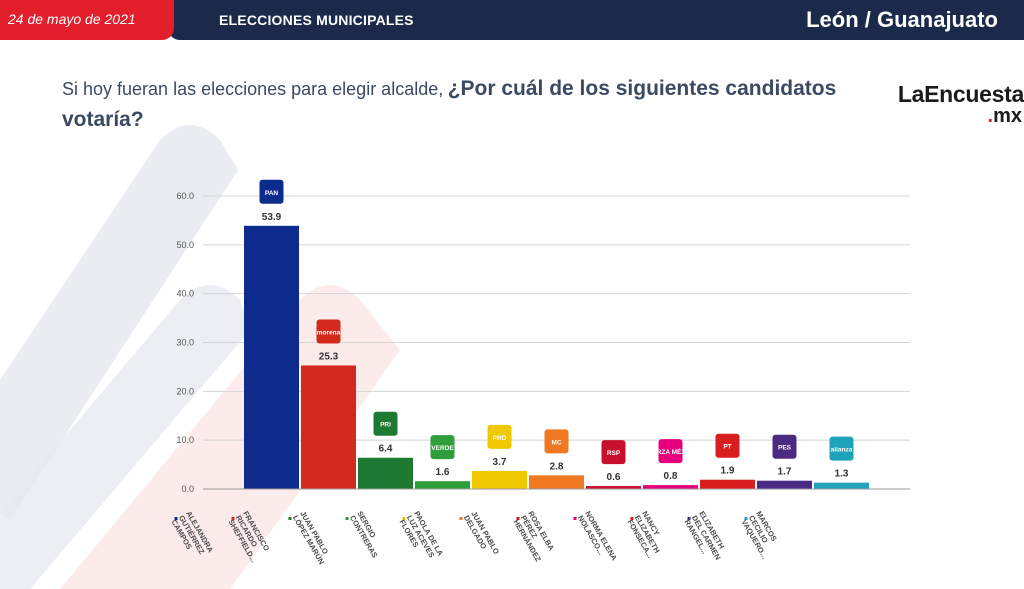 Image resolution: width=1024 pixels, height=589 pixels. Describe the element at coordinates (557, 466) in the screenshot. I see `data-label: 2.8` at that location.